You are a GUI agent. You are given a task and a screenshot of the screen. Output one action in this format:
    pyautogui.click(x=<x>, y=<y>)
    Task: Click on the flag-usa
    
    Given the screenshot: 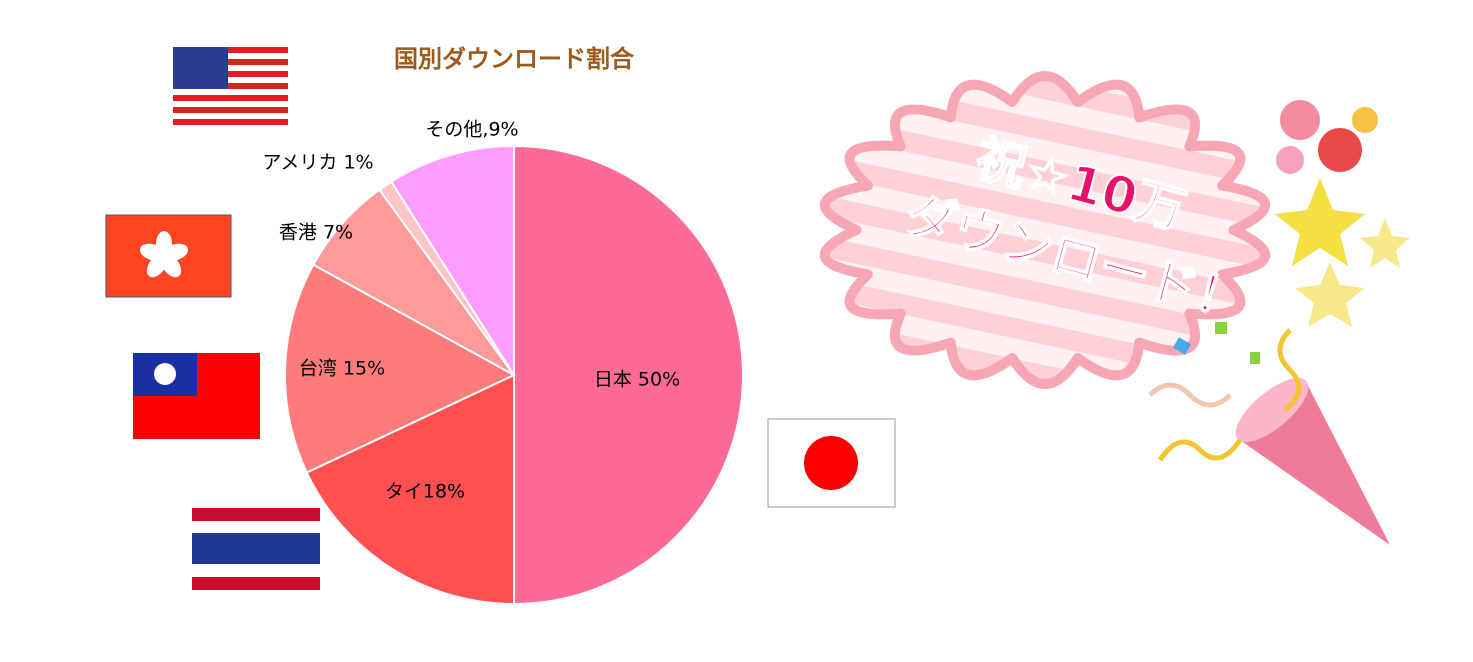 What is the action you would take?
    pyautogui.click(x=230, y=87)
    